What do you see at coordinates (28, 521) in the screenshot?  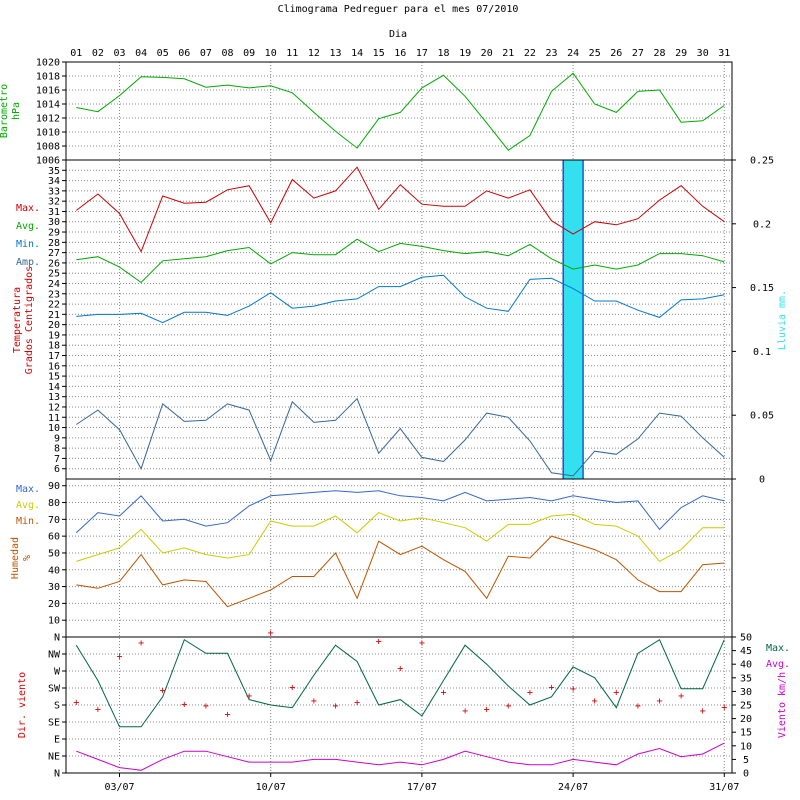 I see `hum-legend-item: Min.` at bounding box center [28, 521].